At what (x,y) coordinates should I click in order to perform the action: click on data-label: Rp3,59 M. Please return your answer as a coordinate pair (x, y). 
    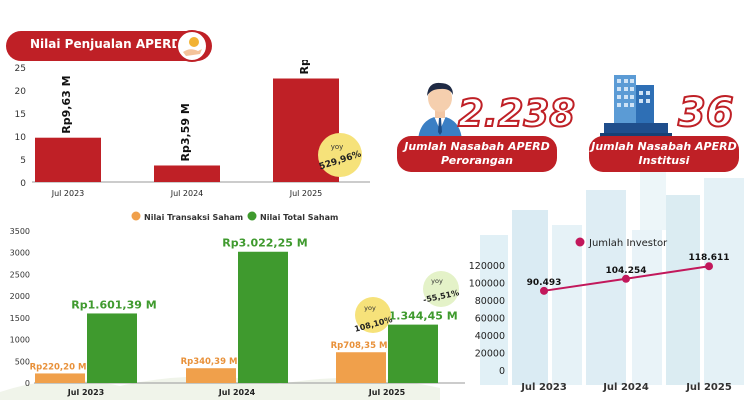
    Looking at the image, I should click on (185, 132).